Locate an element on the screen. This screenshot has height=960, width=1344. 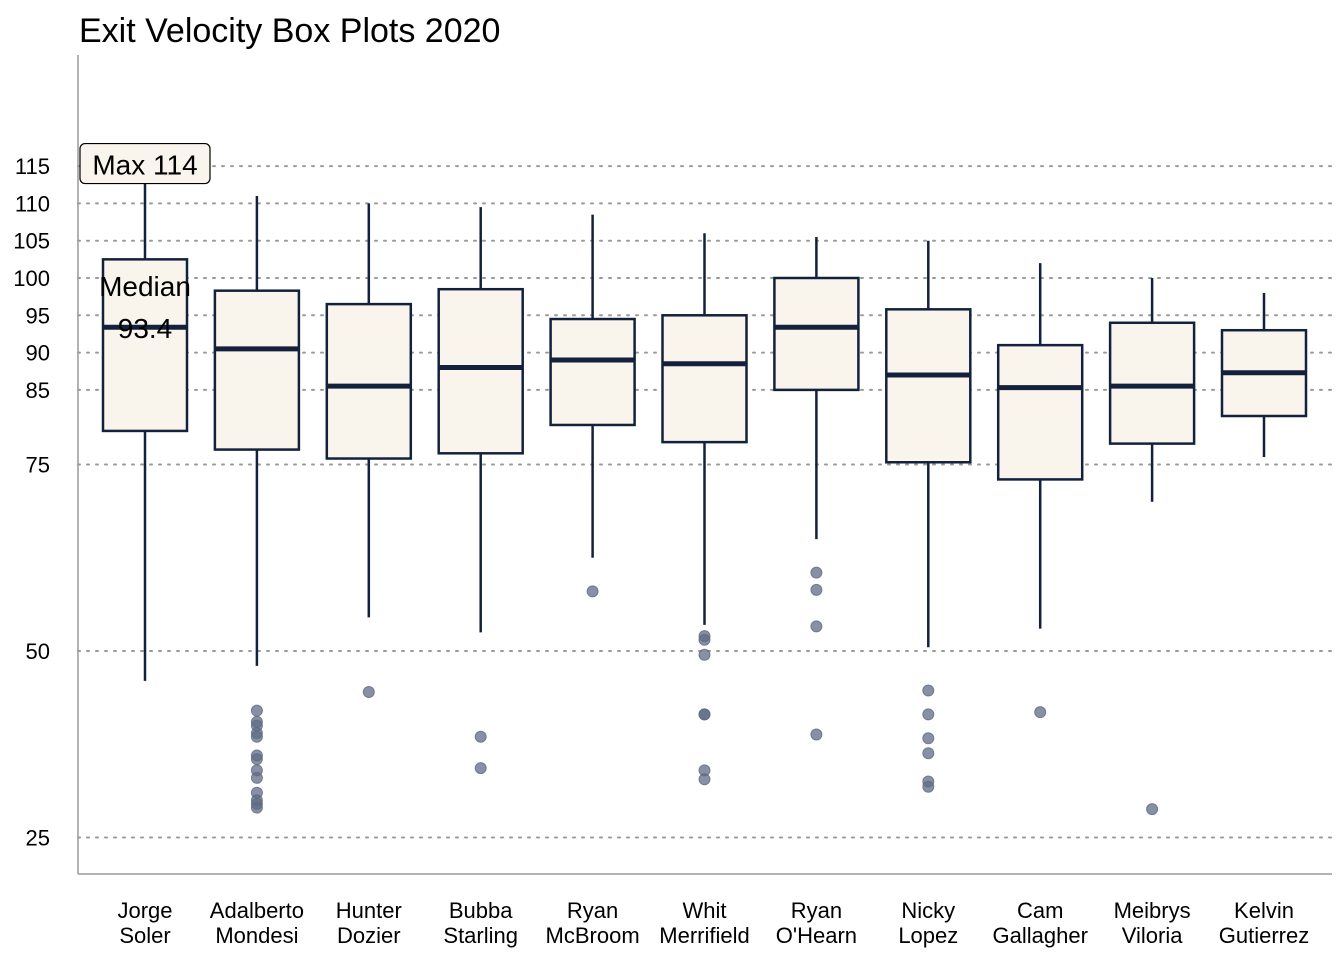
box-whitmerrifield is located at coordinates (704, 509).